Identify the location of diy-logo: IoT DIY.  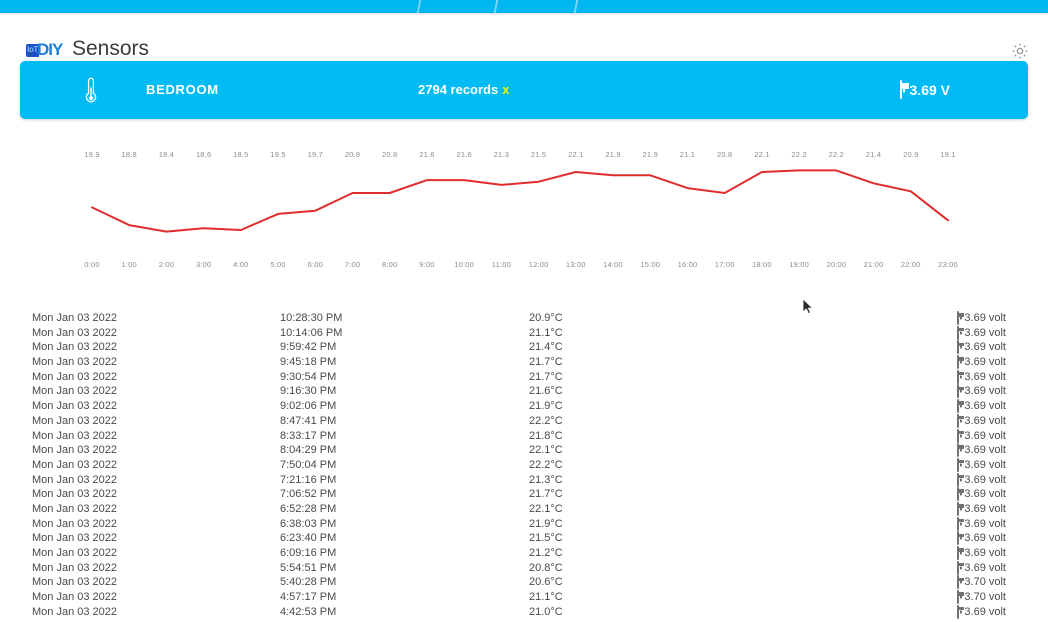
(44, 49).